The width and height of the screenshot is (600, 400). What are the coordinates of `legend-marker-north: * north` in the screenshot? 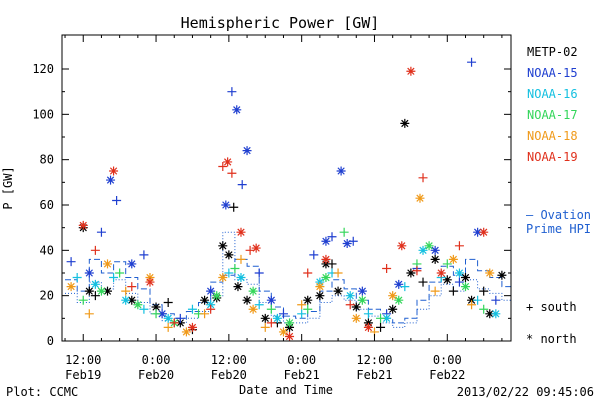 It's located at (551, 339).